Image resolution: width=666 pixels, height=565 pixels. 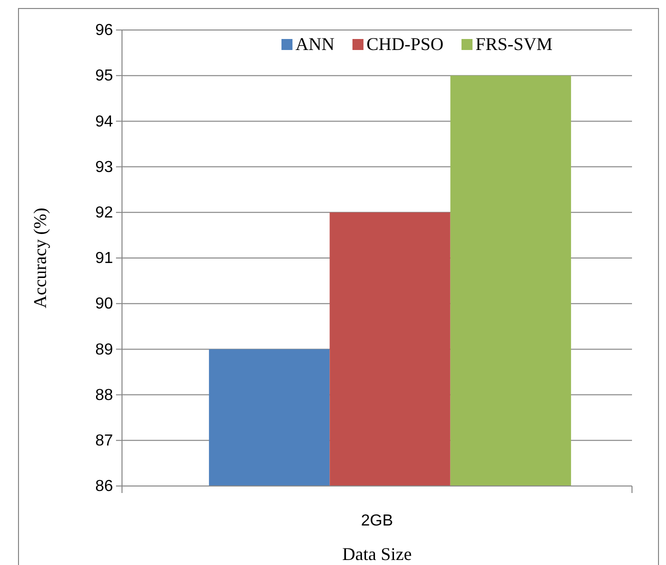 What do you see at coordinates (40, 258) in the screenshot?
I see `y-axis-title: Accuracy (%)` at bounding box center [40, 258].